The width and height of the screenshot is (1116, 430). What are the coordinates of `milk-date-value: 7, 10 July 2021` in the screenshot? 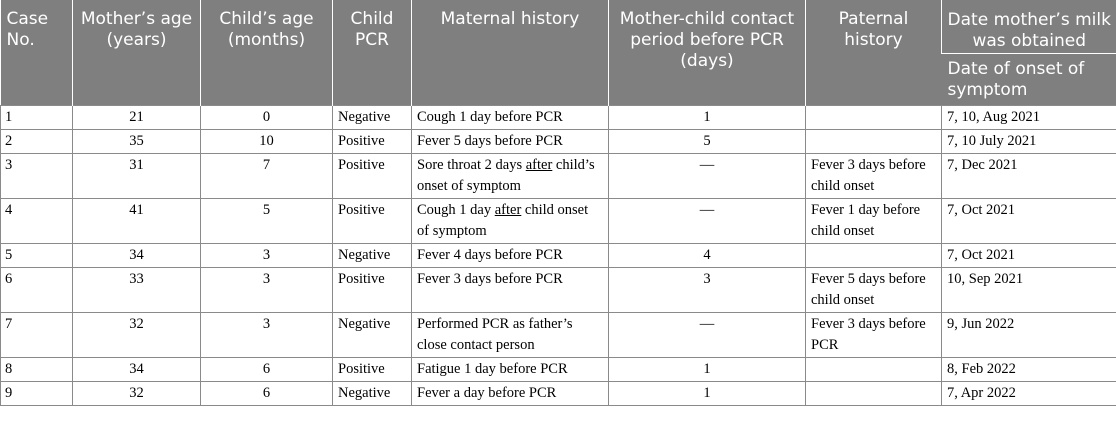 It's located at (992, 141).